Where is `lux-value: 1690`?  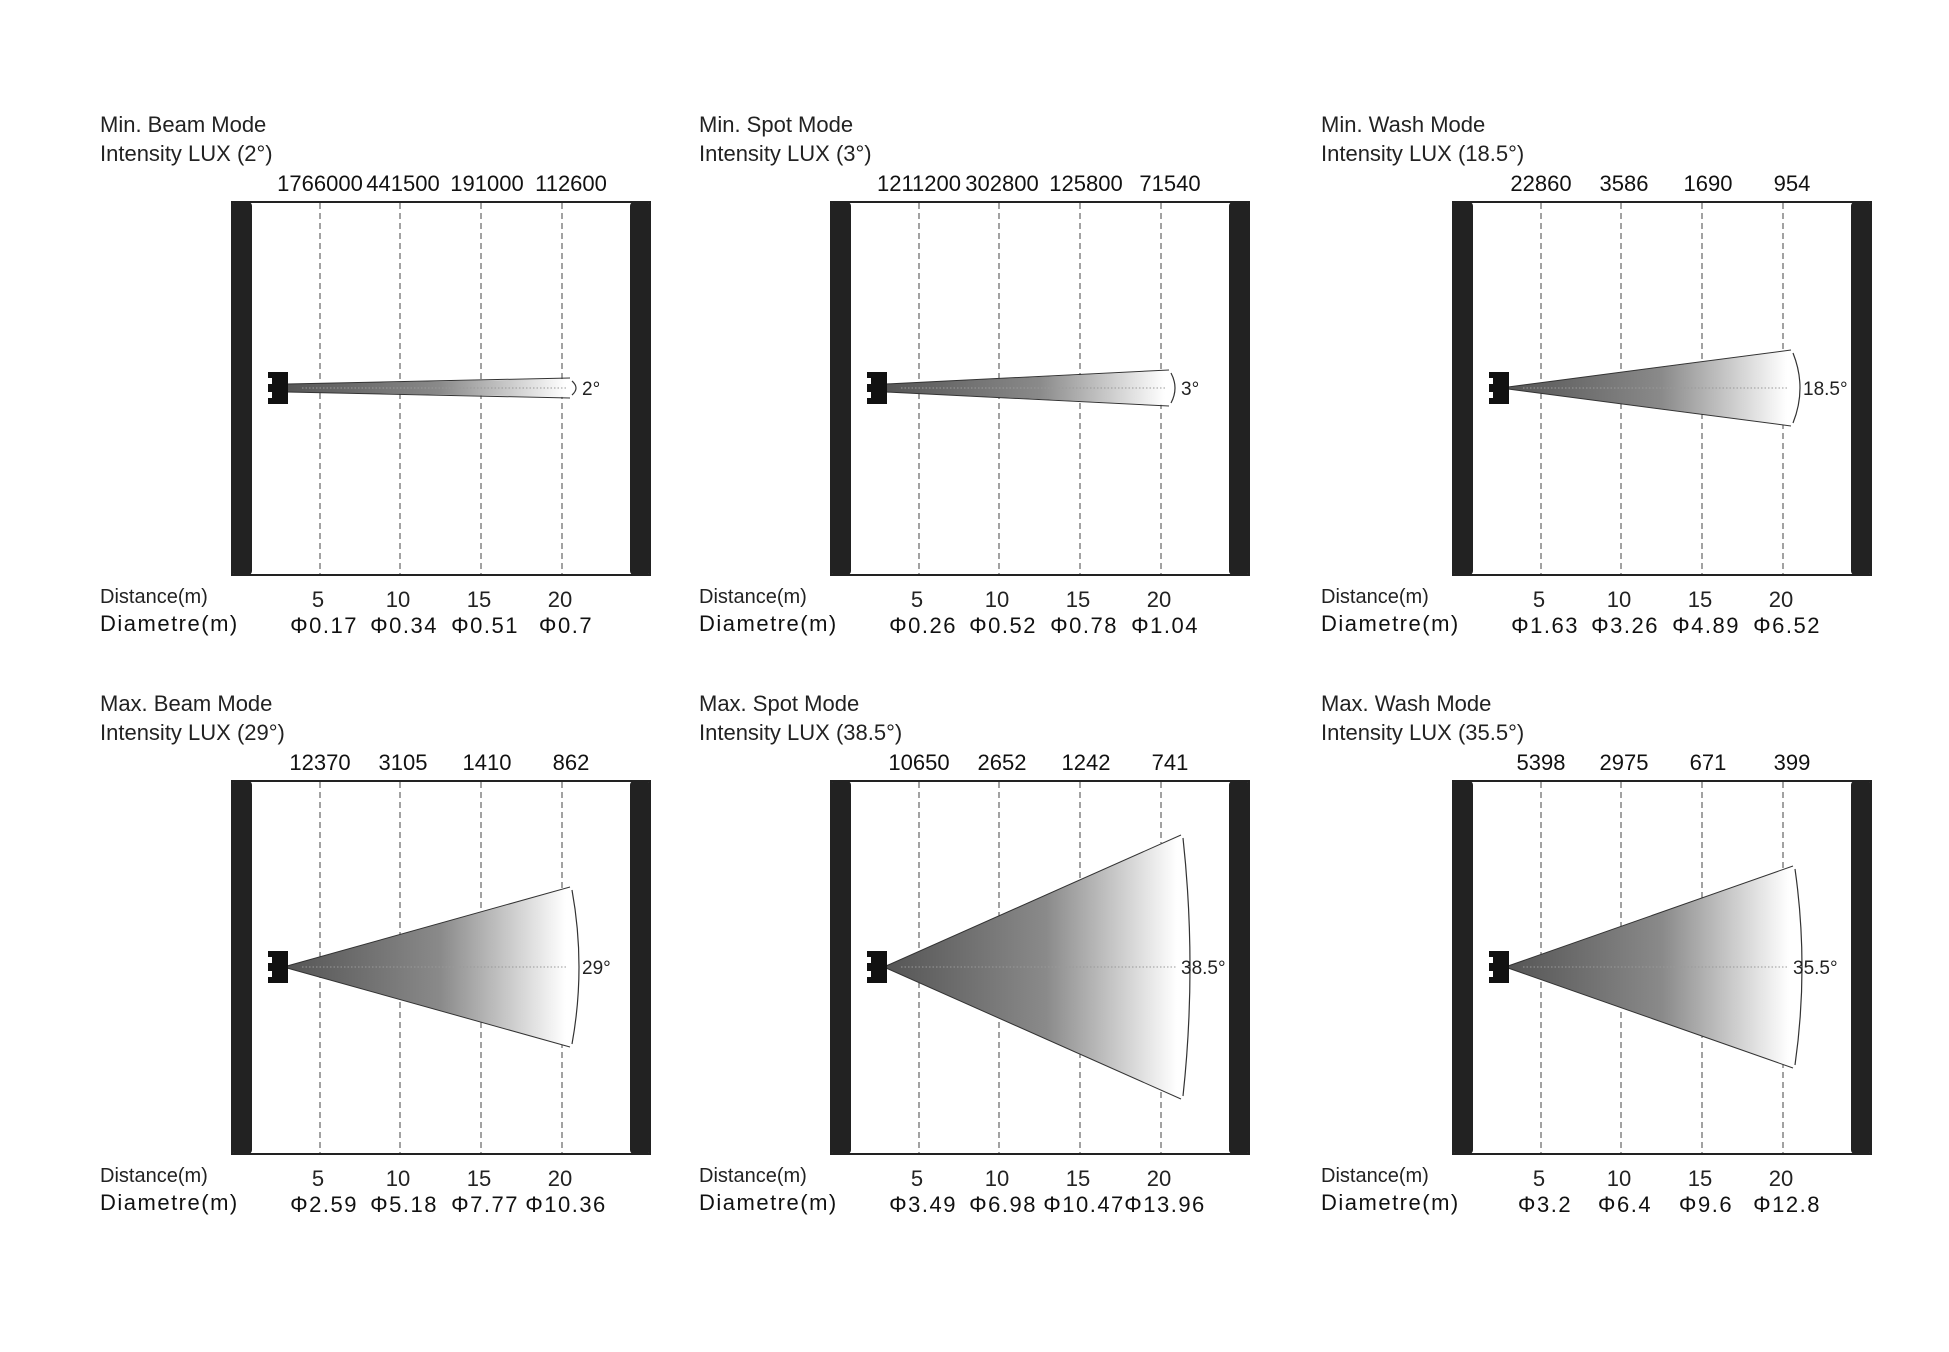 lux-value: 1690 is located at coordinates (1708, 183).